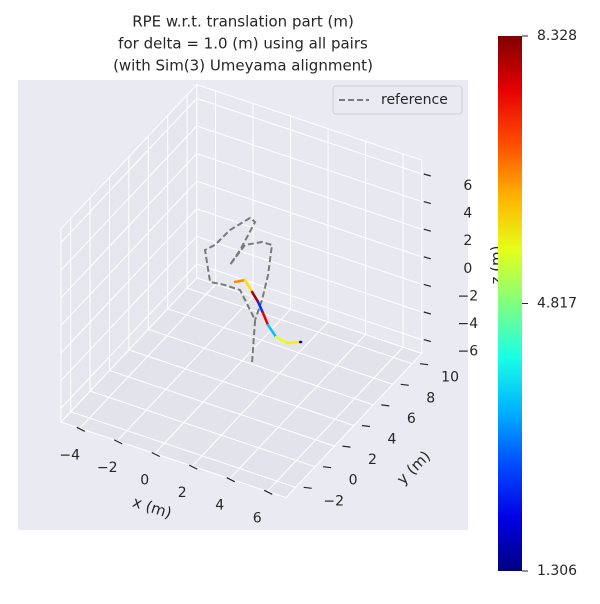 The height and width of the screenshot is (604, 600). Describe the element at coordinates (467, 324) in the screenshot. I see `z-tick-label: −4` at that location.